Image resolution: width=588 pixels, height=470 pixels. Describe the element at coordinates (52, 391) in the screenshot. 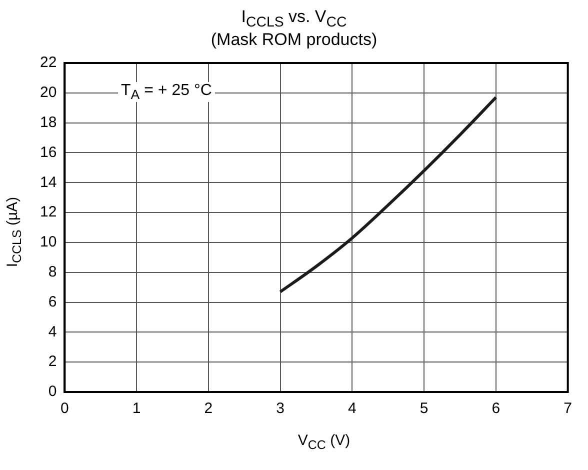

I see `y-tick-label: 0` at that location.